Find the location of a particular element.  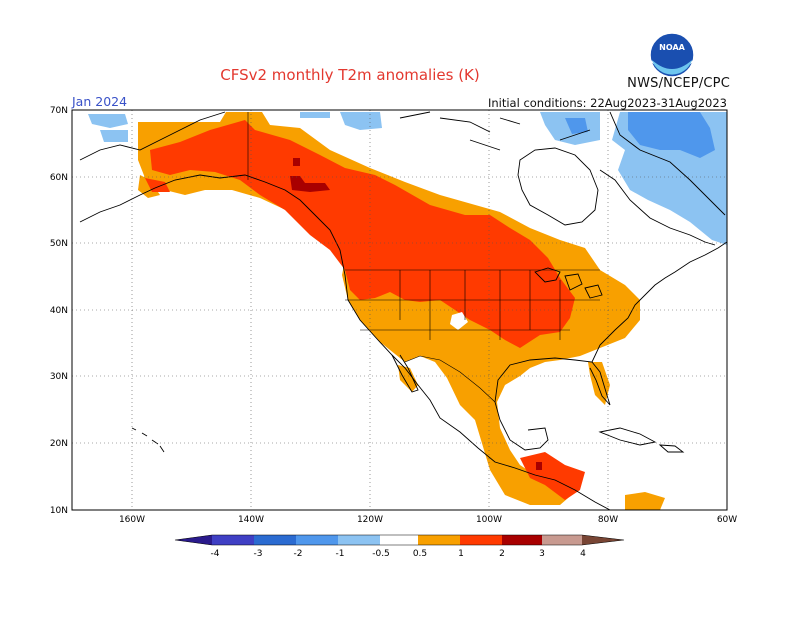

legend-outline is located at coordinates (399, 540).